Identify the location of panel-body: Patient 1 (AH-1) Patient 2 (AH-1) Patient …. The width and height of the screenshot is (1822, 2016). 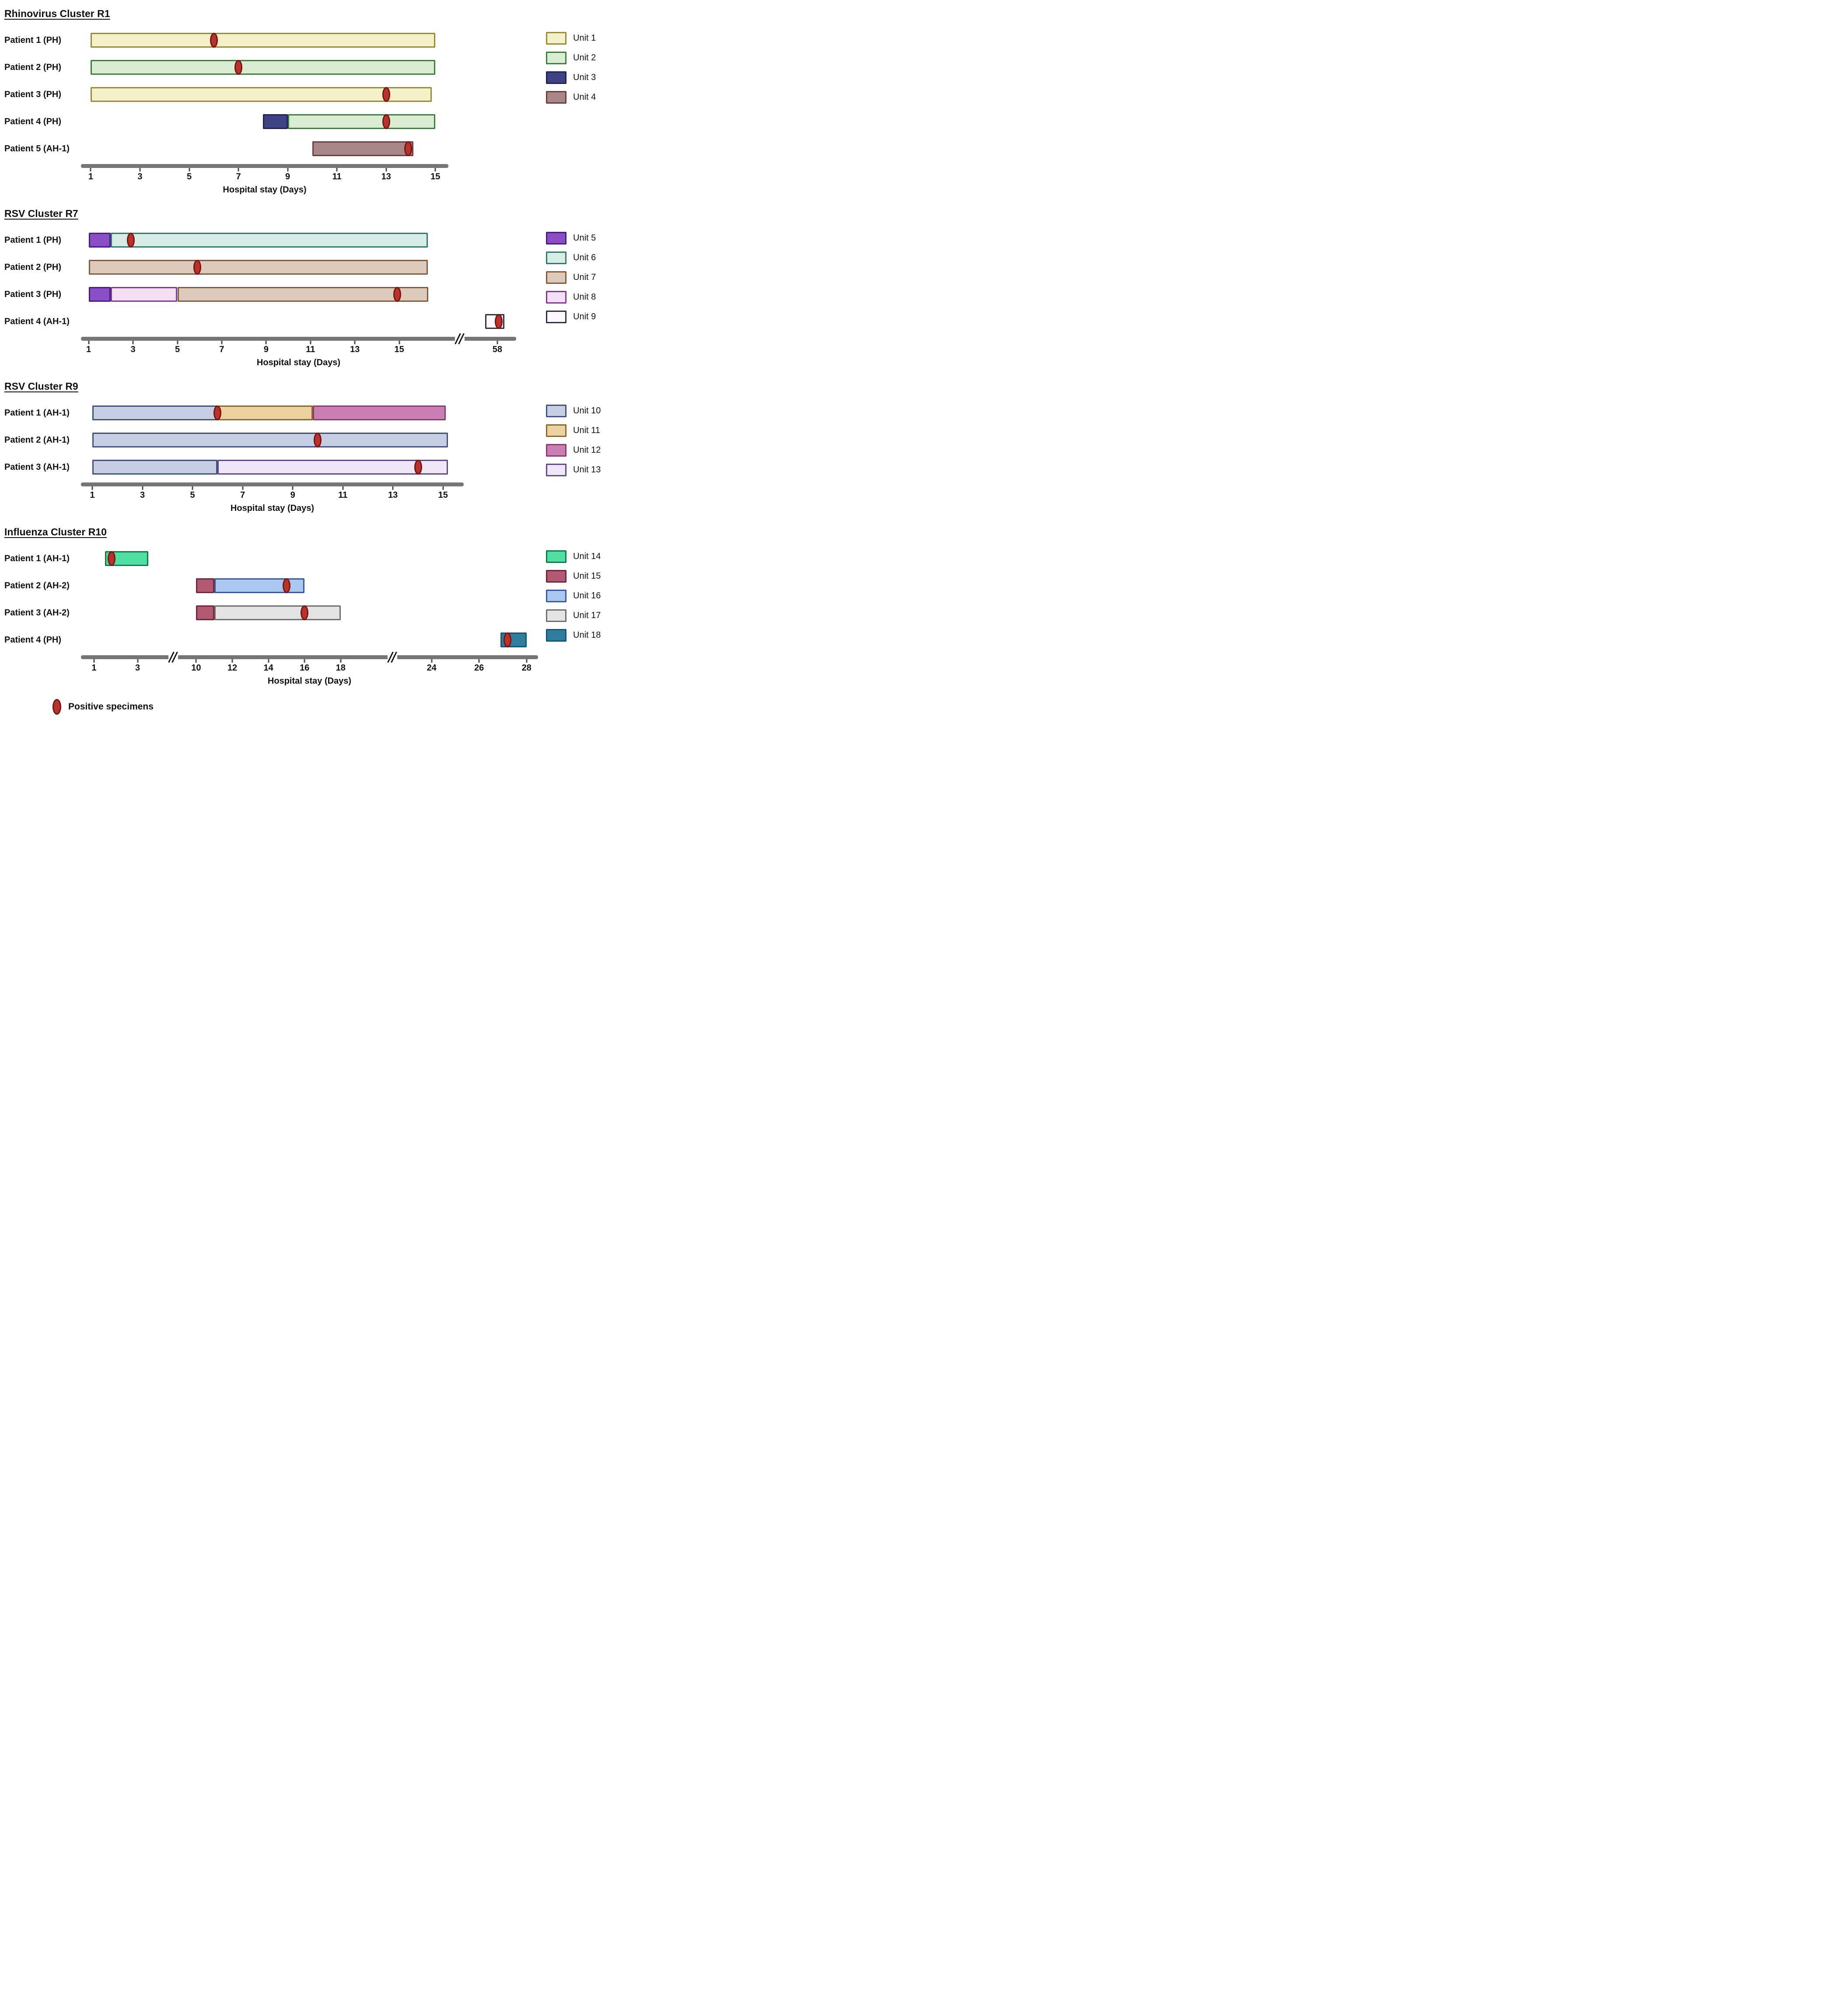
(306, 458).